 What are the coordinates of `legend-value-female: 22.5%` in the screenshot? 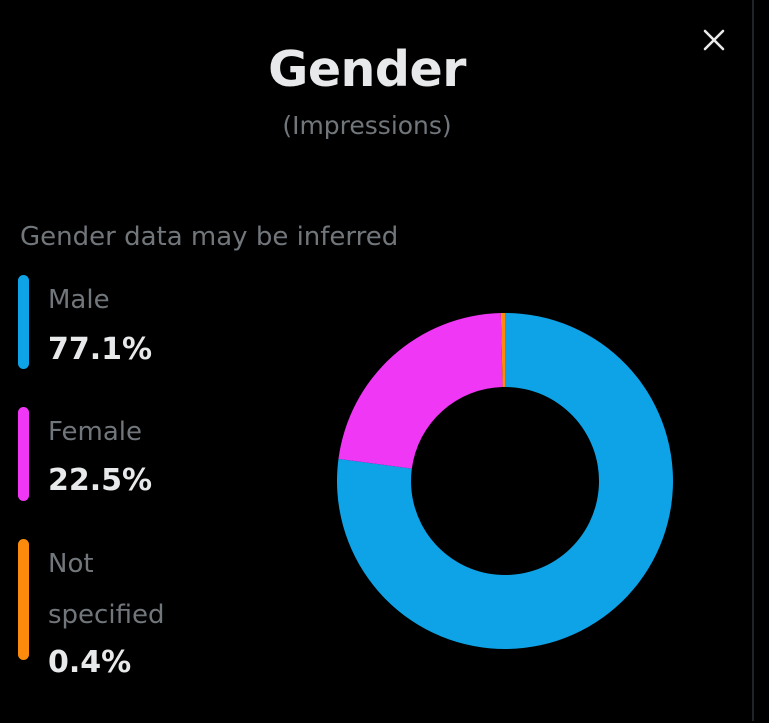 It's located at (100, 480).